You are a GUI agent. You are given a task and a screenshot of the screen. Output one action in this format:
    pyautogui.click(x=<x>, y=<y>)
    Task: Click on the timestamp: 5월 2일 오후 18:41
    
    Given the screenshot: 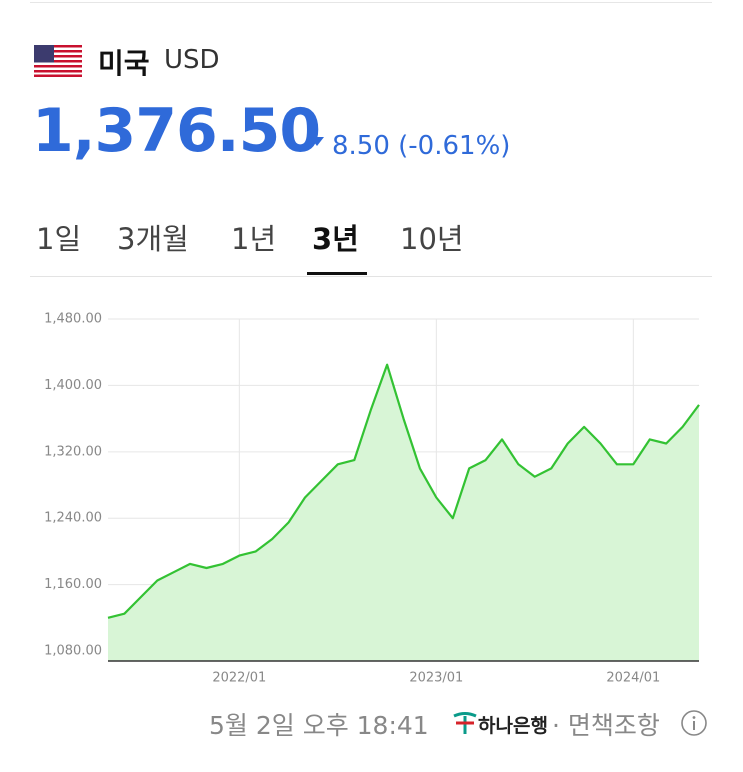 What is the action you would take?
    pyautogui.click(x=319, y=725)
    